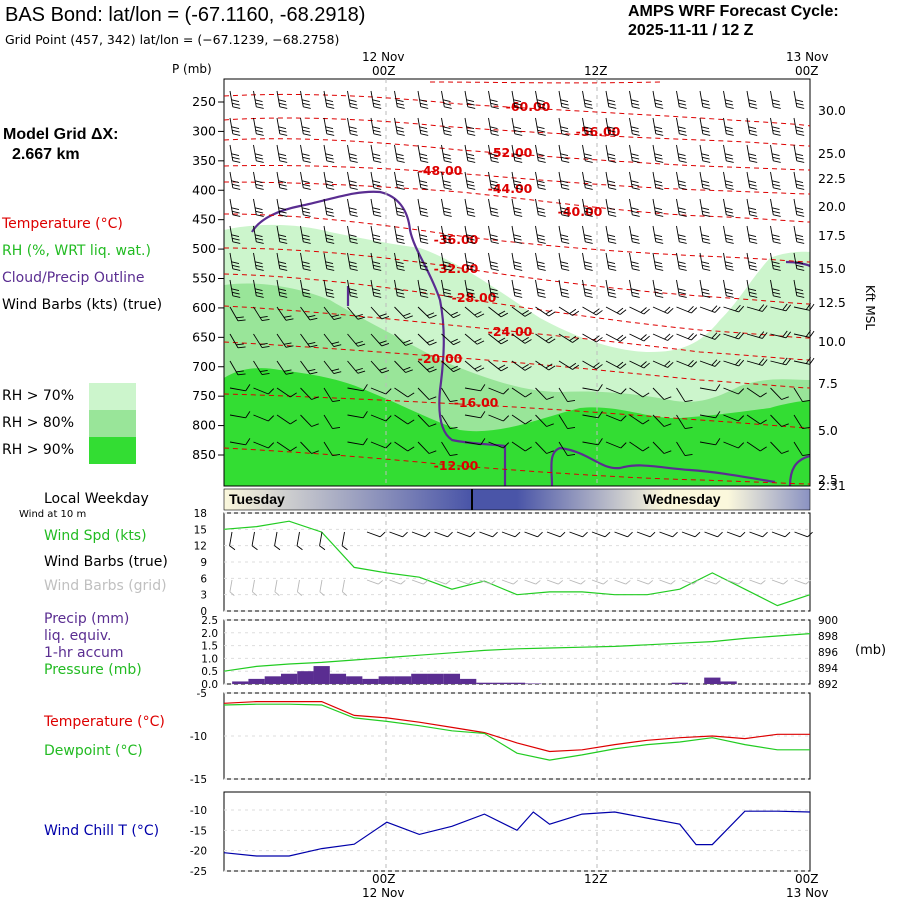 Image resolution: width=900 pixels, height=900 pixels. I want to click on pressure-tick-500: 500, so click(204, 248).